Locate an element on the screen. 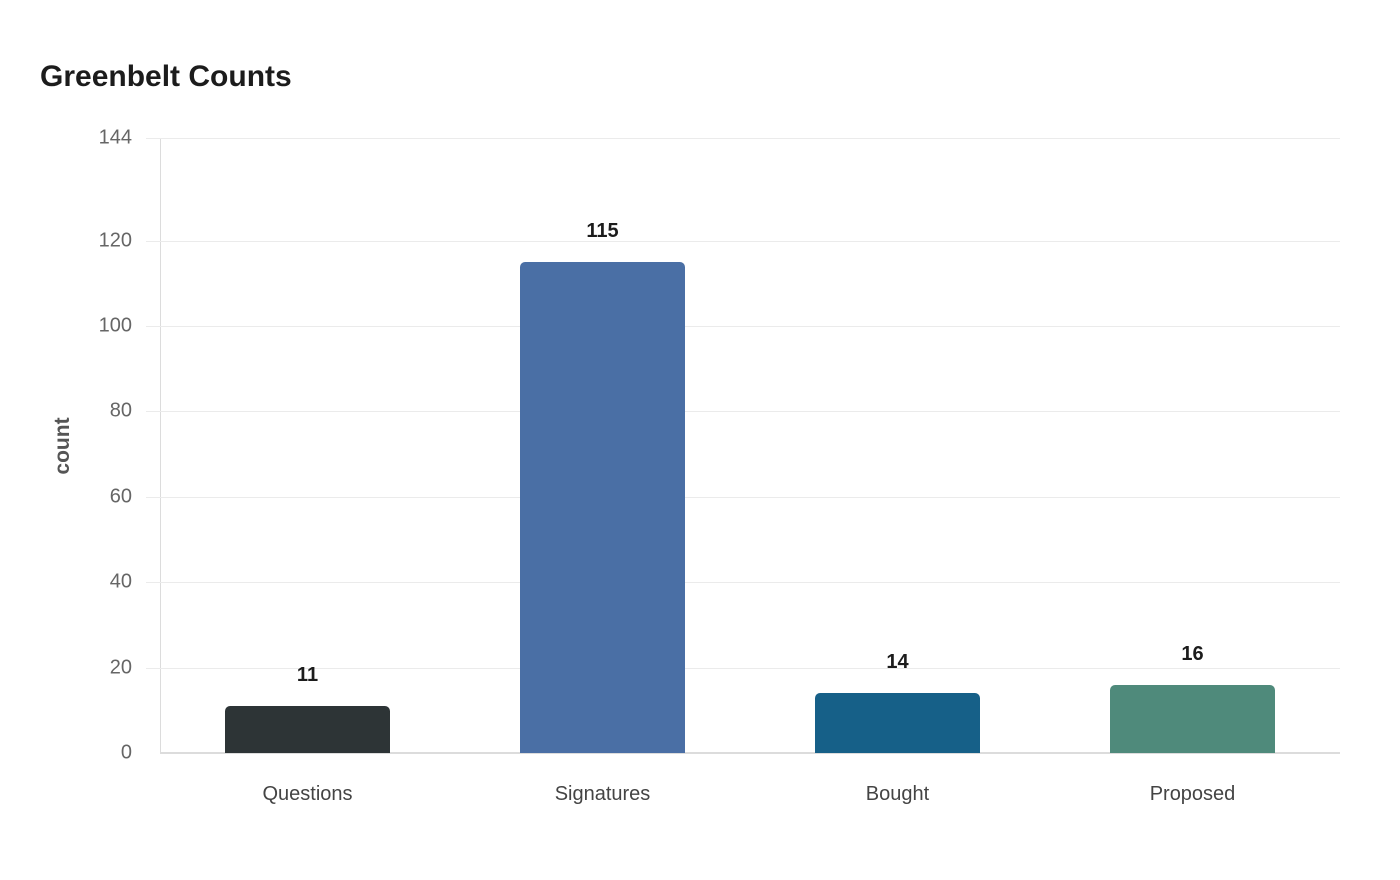 This screenshot has height=880, width=1400. y-axis-label: count is located at coordinates (62, 446).